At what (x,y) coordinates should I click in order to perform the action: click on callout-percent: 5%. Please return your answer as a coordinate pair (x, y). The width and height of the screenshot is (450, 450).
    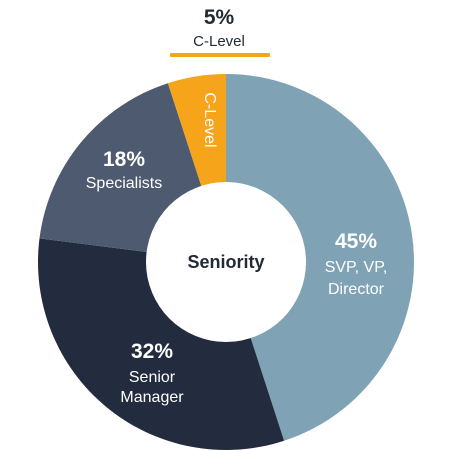
    Looking at the image, I should click on (219, 17).